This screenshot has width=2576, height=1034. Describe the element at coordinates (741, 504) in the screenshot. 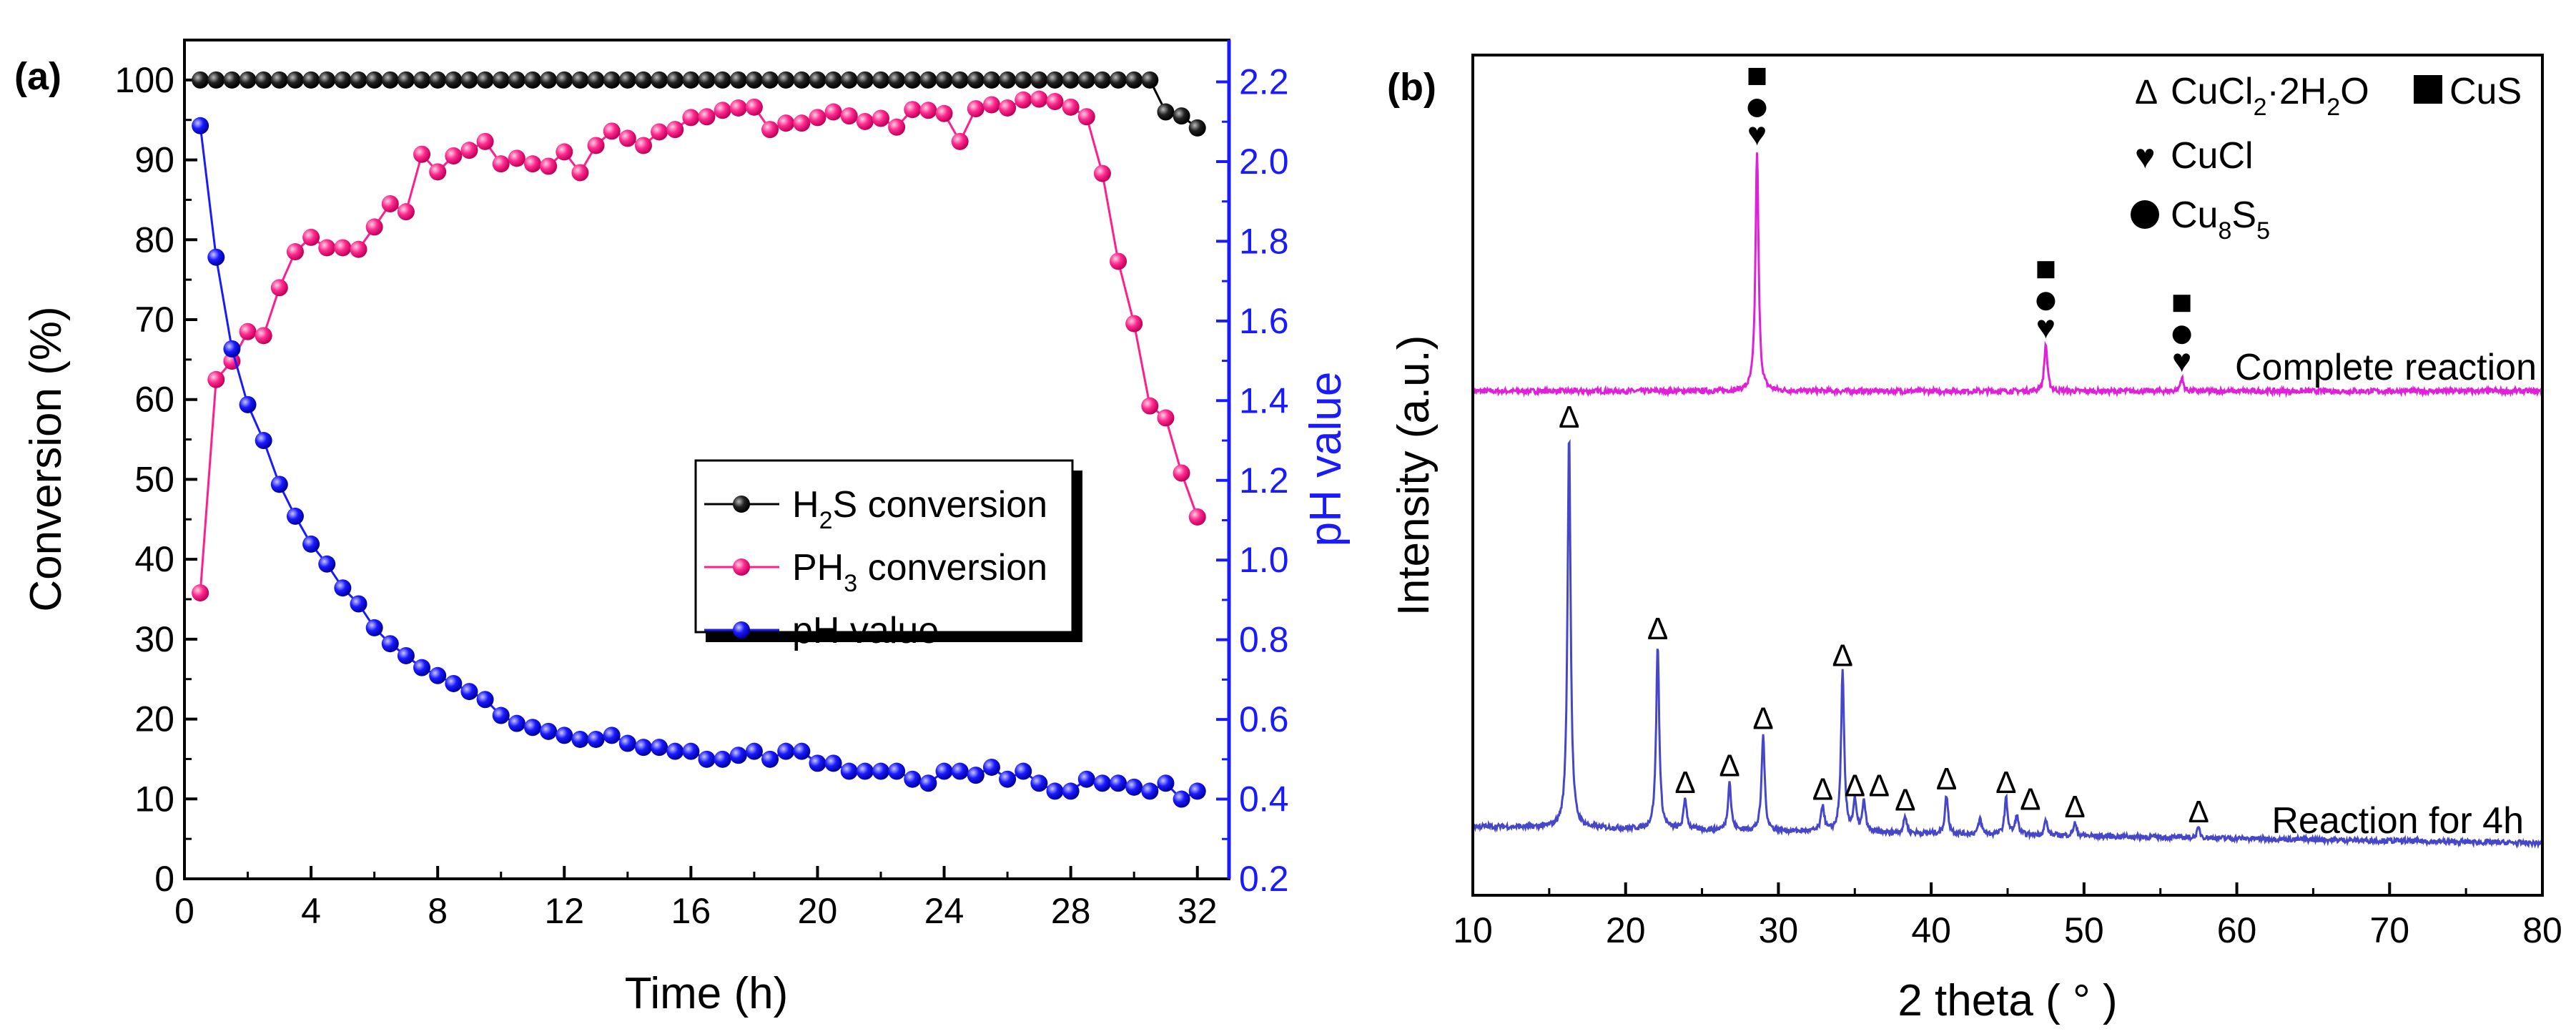

I see `legend-marker` at that location.